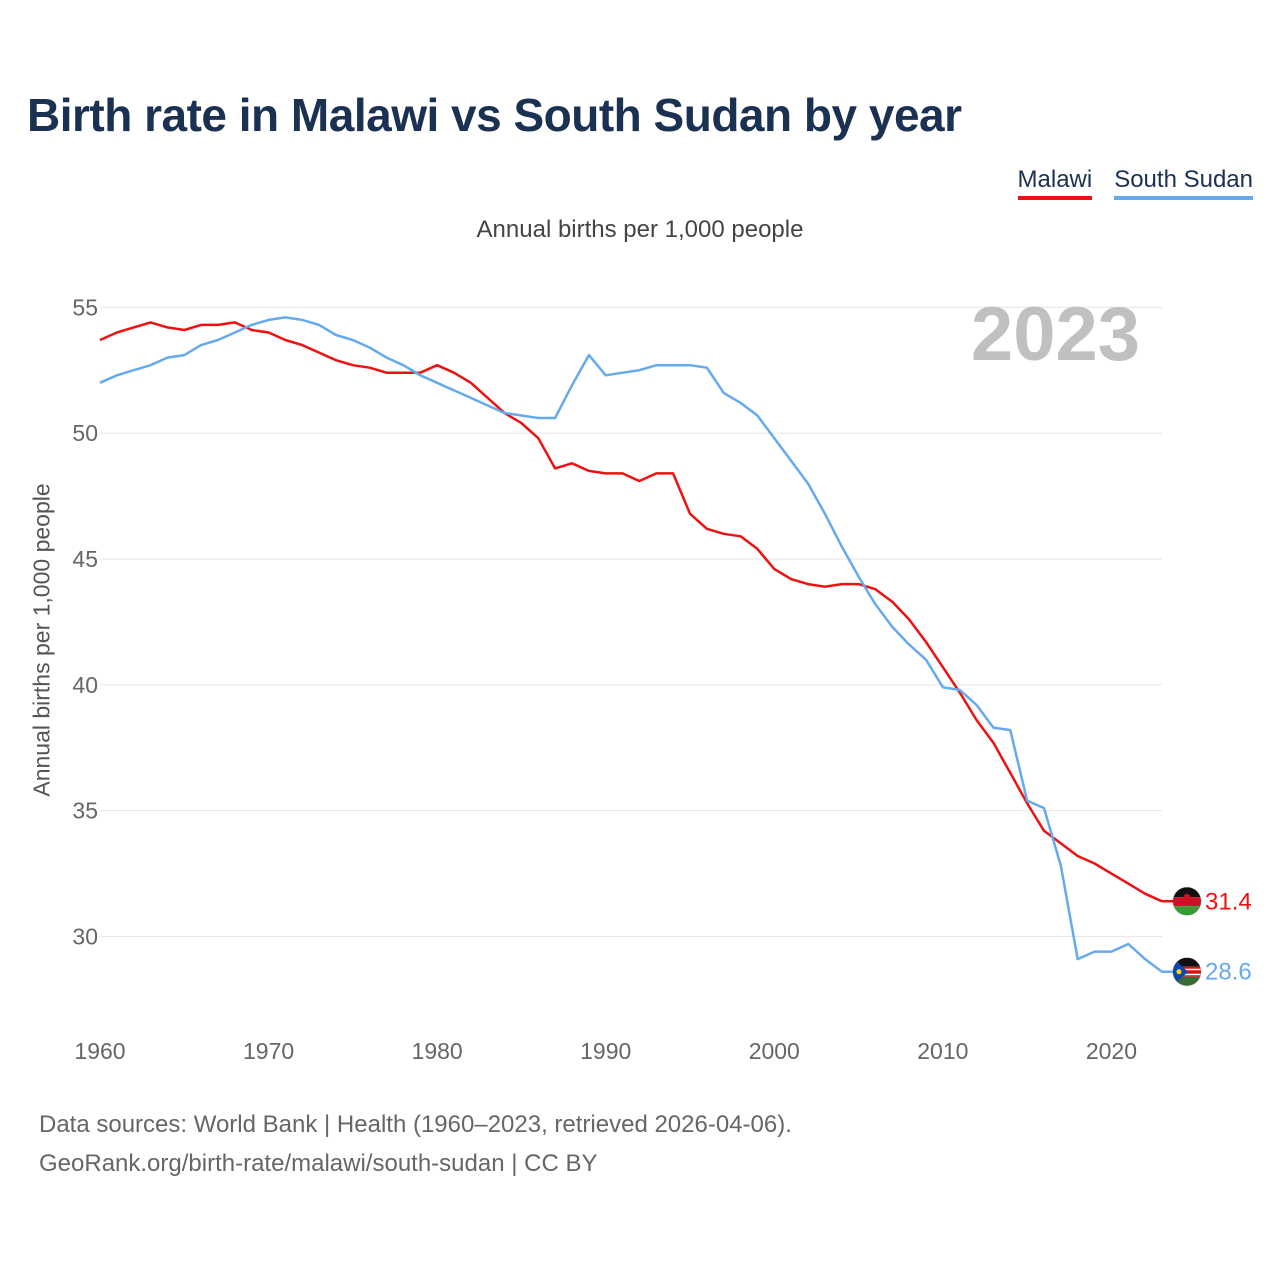 This screenshot has height=1280, width=1280. I want to click on end-value-label-malawi: 31.4, so click(1228, 901).